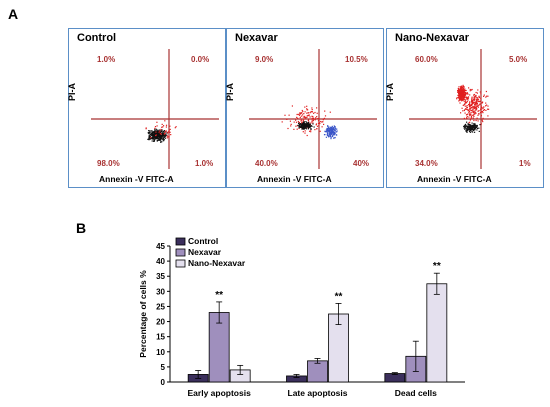 This screenshot has height=407, width=550. I want to click on y-axis-label: Percentage of cells %, so click(143, 314).